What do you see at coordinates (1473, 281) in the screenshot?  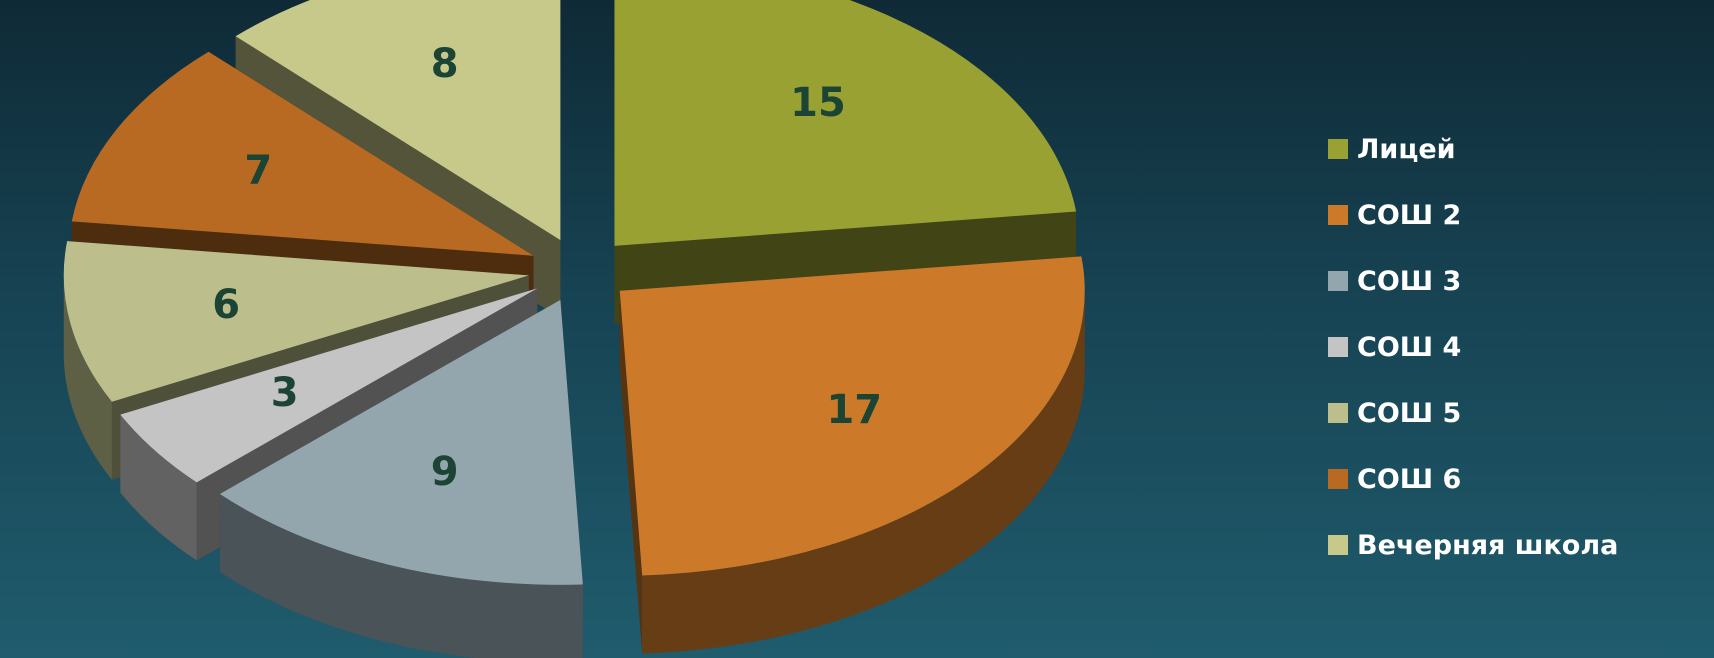 I see `legend-item: СОШ 3` at bounding box center [1473, 281].